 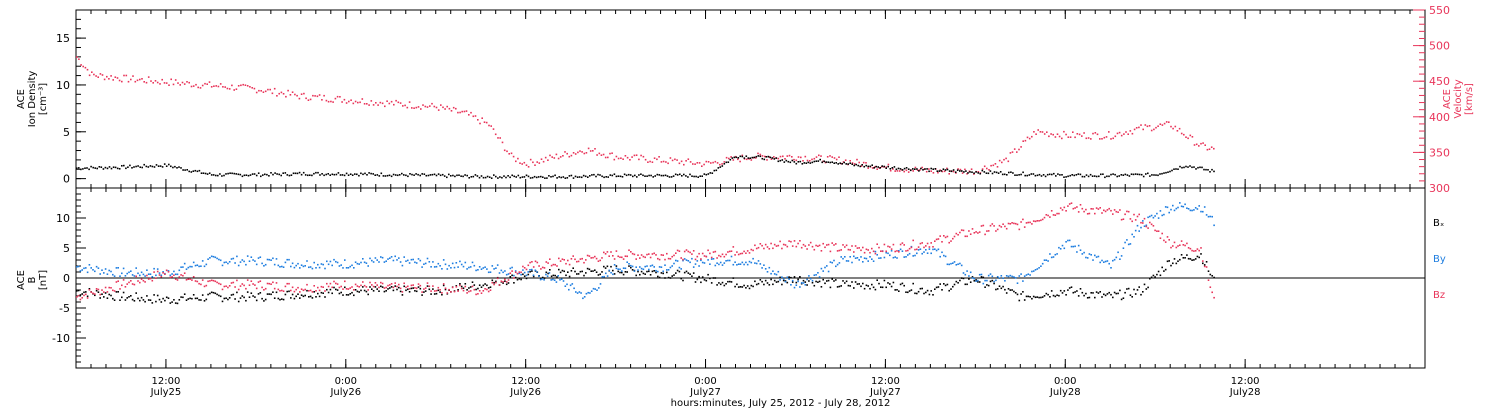 What do you see at coordinates (1245, 381) in the screenshot?
I see `time-tick-label: 12:00` at bounding box center [1245, 381].